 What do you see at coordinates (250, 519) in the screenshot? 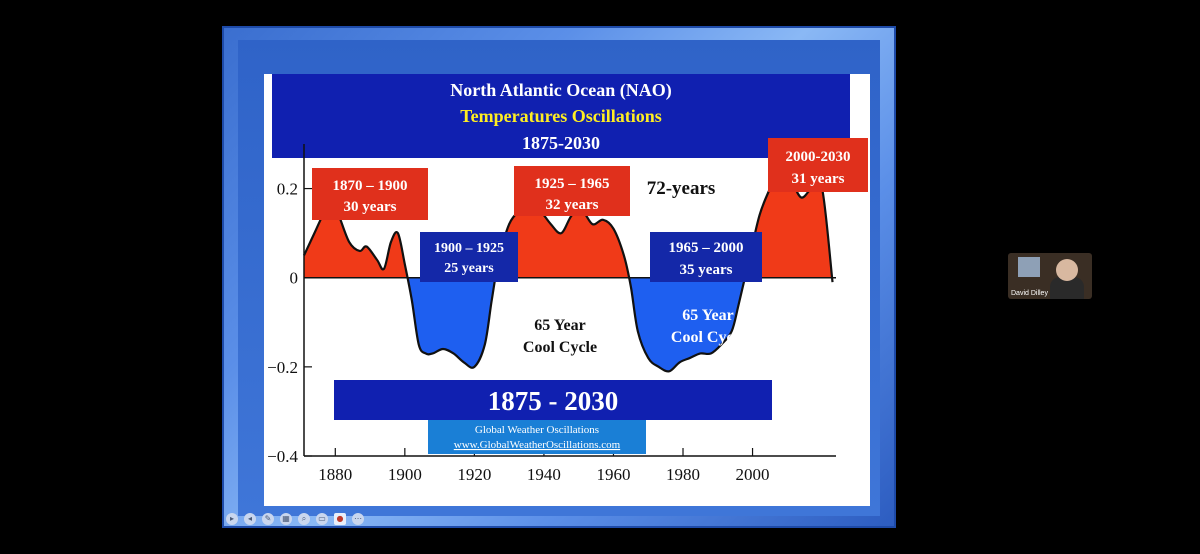
I see `back-icon: ◂` at bounding box center [250, 519].